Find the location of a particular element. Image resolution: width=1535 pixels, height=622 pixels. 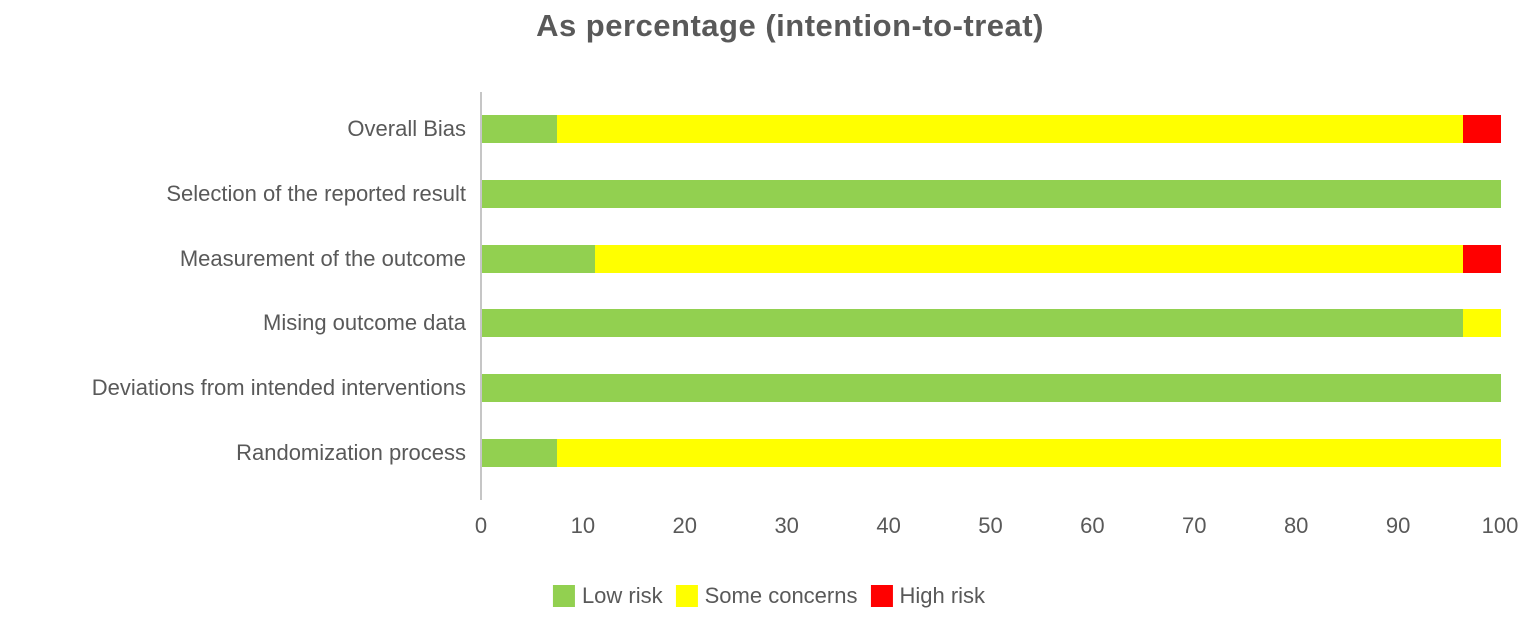

bar-row-deviations-from-intended-interventions is located at coordinates (991, 388).